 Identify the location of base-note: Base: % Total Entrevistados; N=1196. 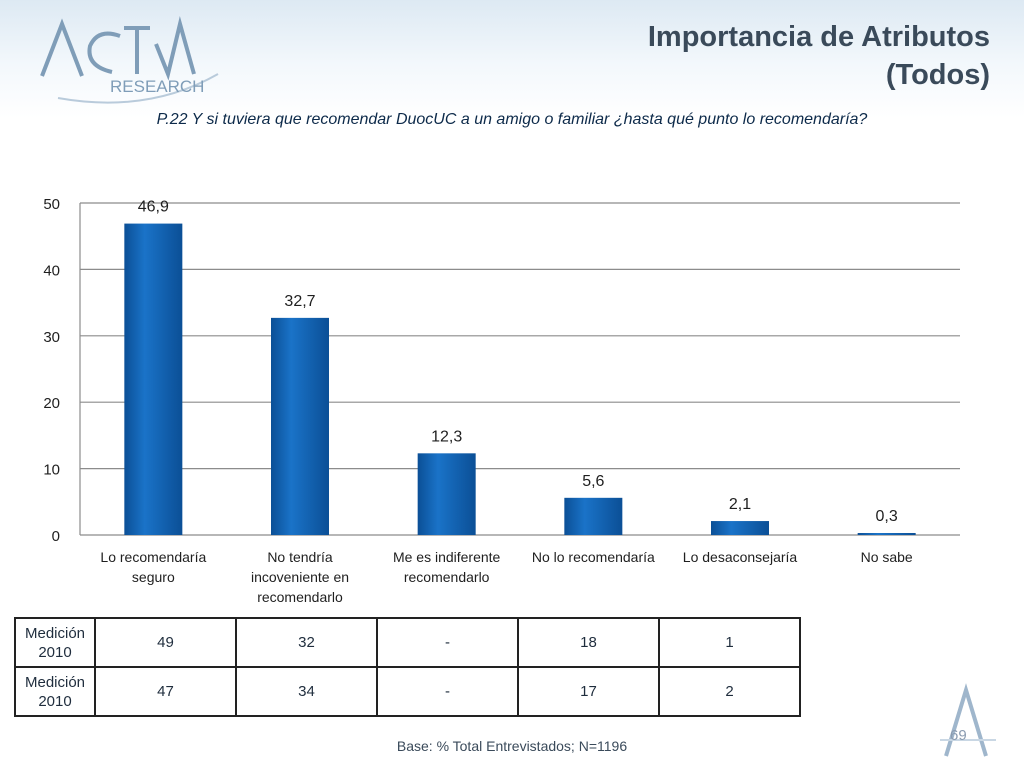
(512, 746).